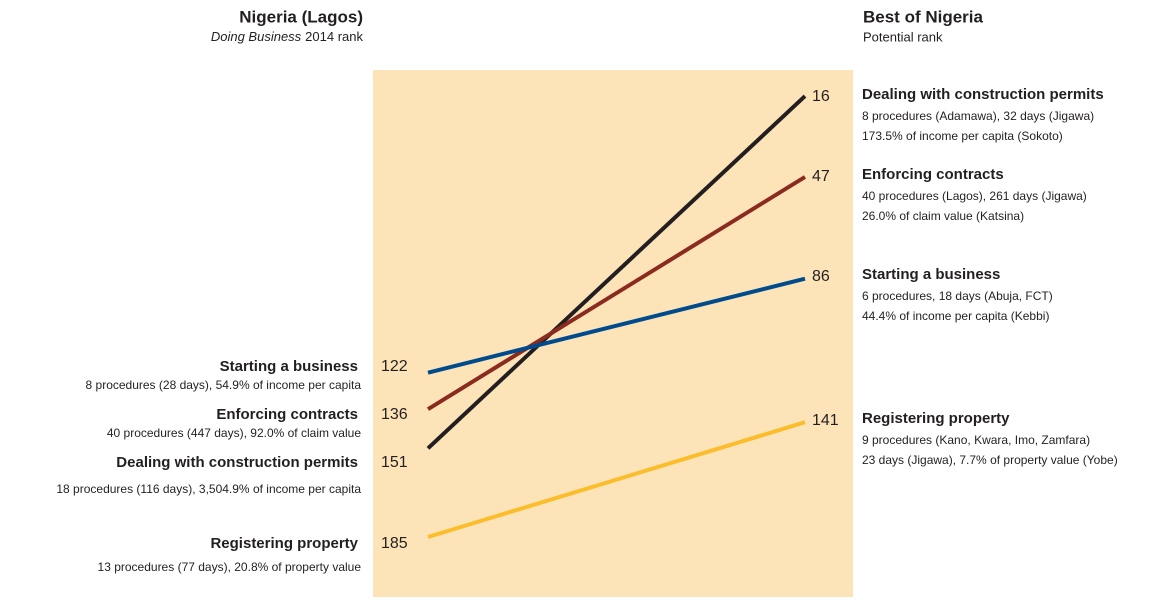 The image size is (1157, 600). I want to click on right-detail: 26.0% of claim value (Katsina), so click(943, 216).